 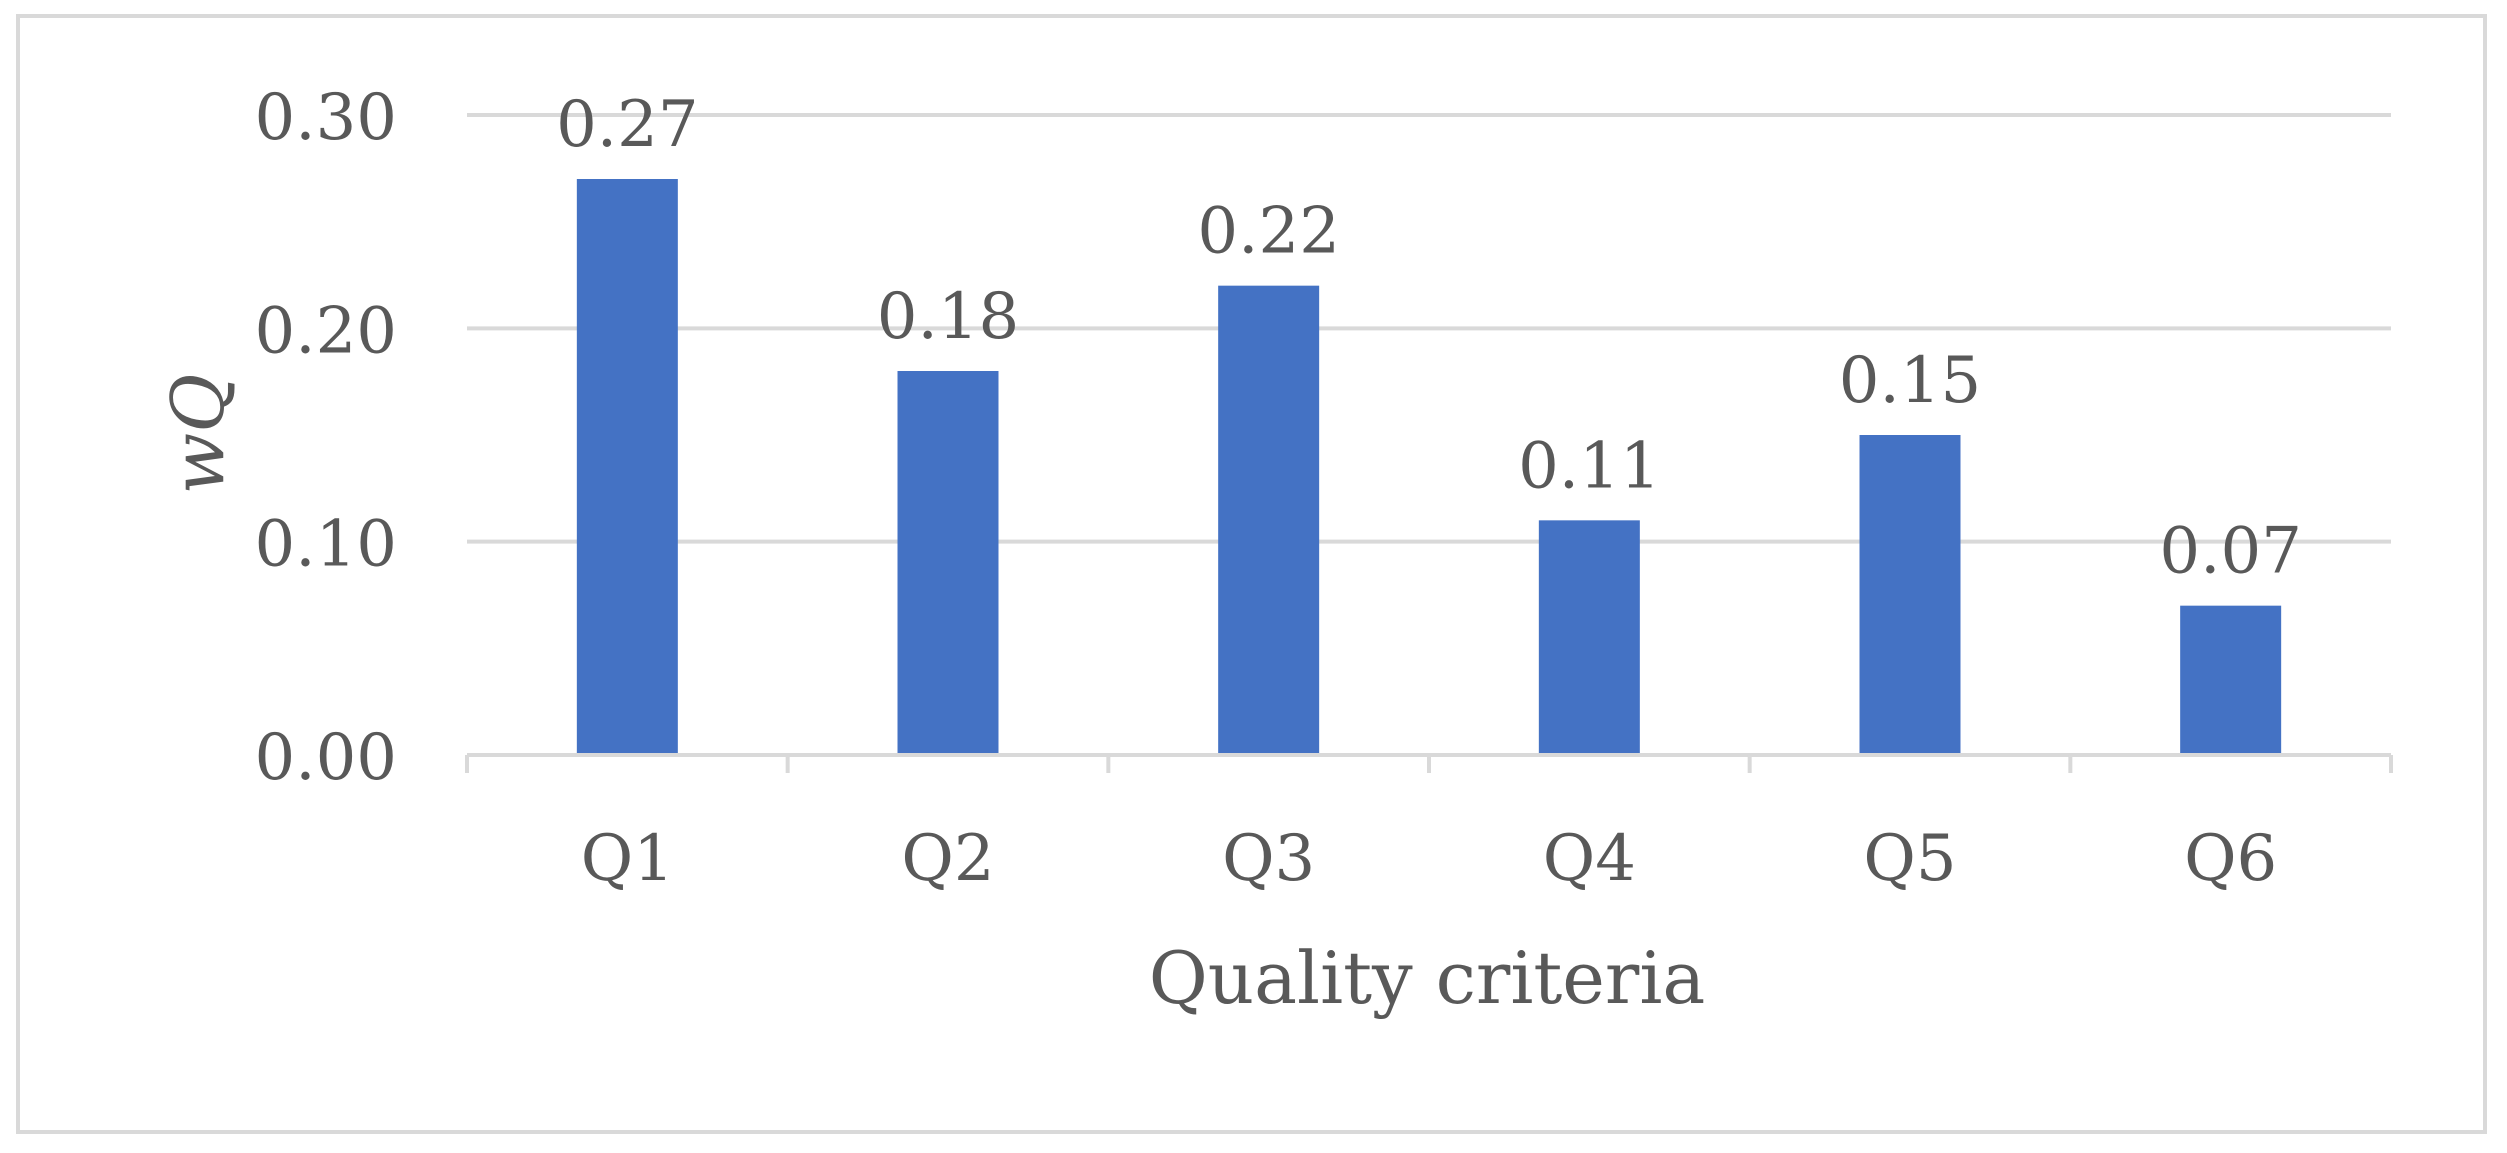 What do you see at coordinates (2230, 859) in the screenshot?
I see `x-tick-label: Q6` at bounding box center [2230, 859].